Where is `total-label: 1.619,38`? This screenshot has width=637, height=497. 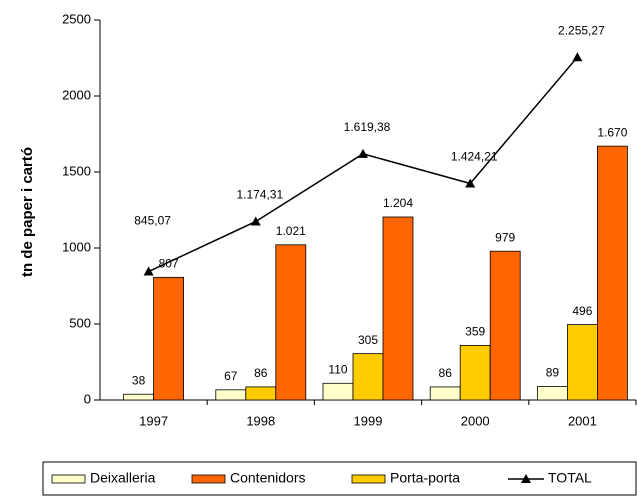
total-label: 1.619,38 is located at coordinates (367, 127).